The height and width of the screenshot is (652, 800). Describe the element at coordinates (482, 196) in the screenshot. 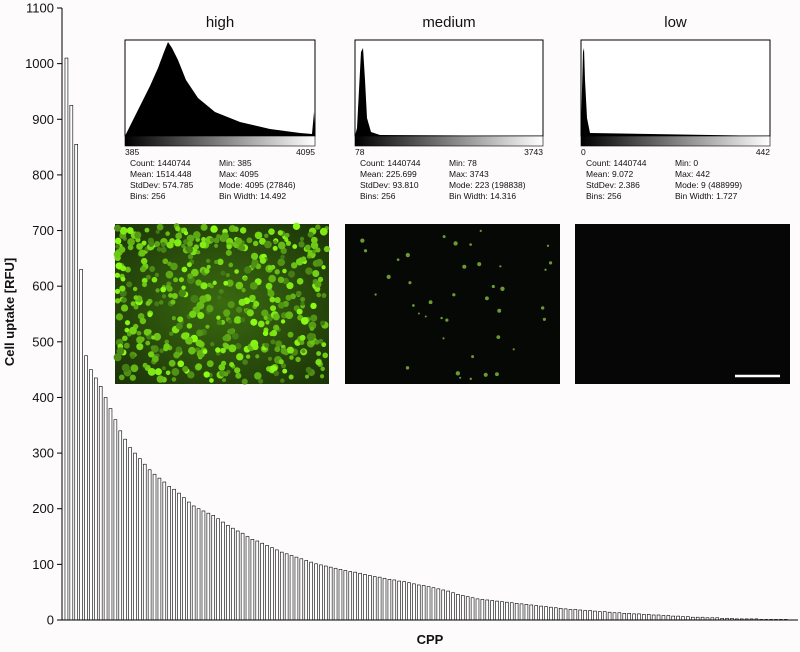

I see `stat: Bin Width: 14.316` at that location.